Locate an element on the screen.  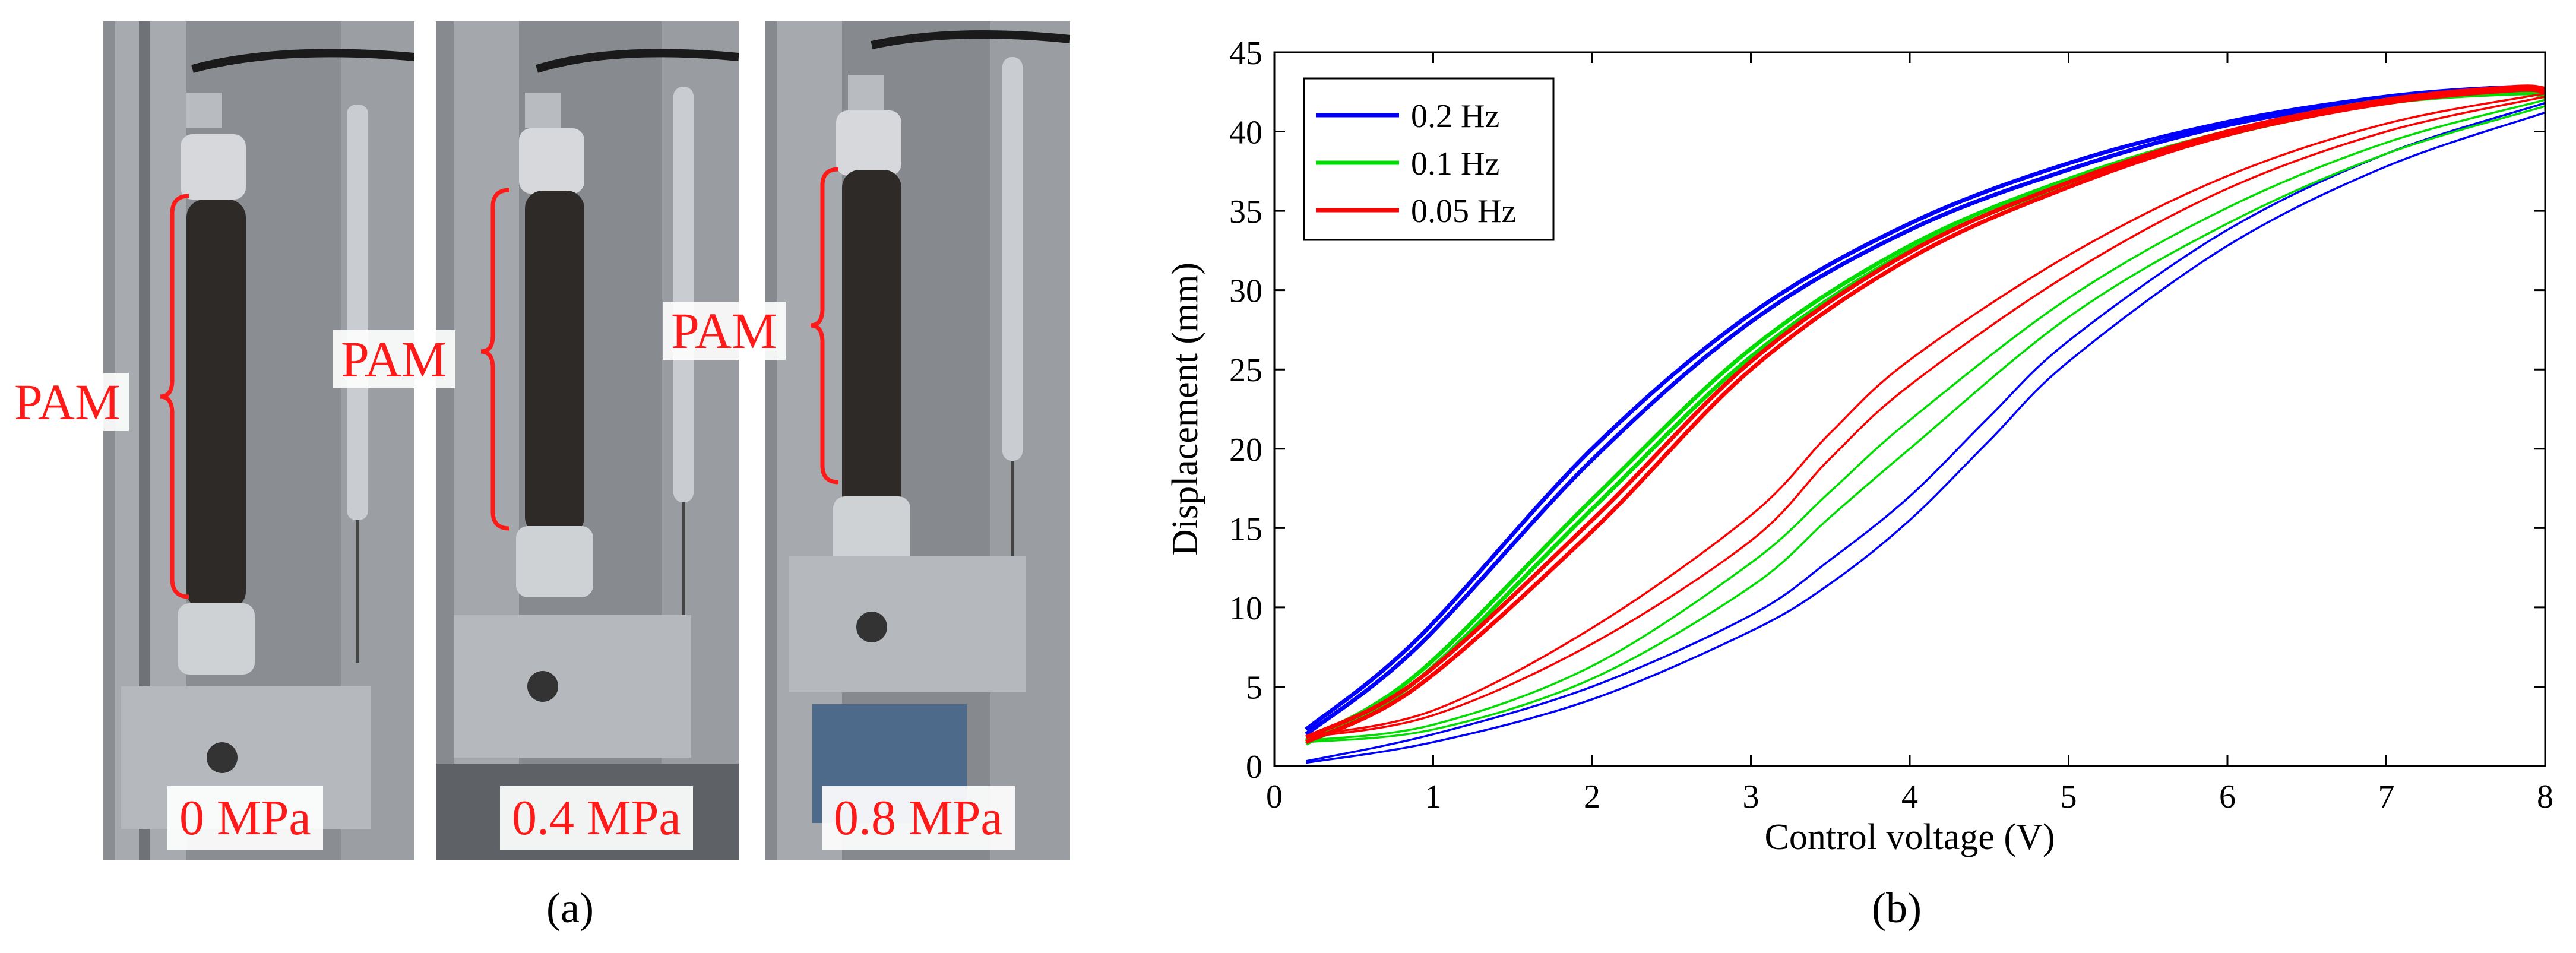
pressure-label-0-8-mpa: 0.8 MPa is located at coordinates (918, 818).